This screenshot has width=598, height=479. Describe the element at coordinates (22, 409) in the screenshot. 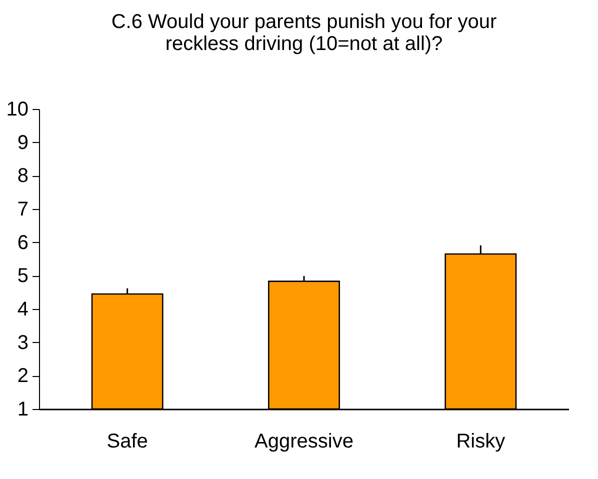

I see `y-tick-label: 1` at that location.